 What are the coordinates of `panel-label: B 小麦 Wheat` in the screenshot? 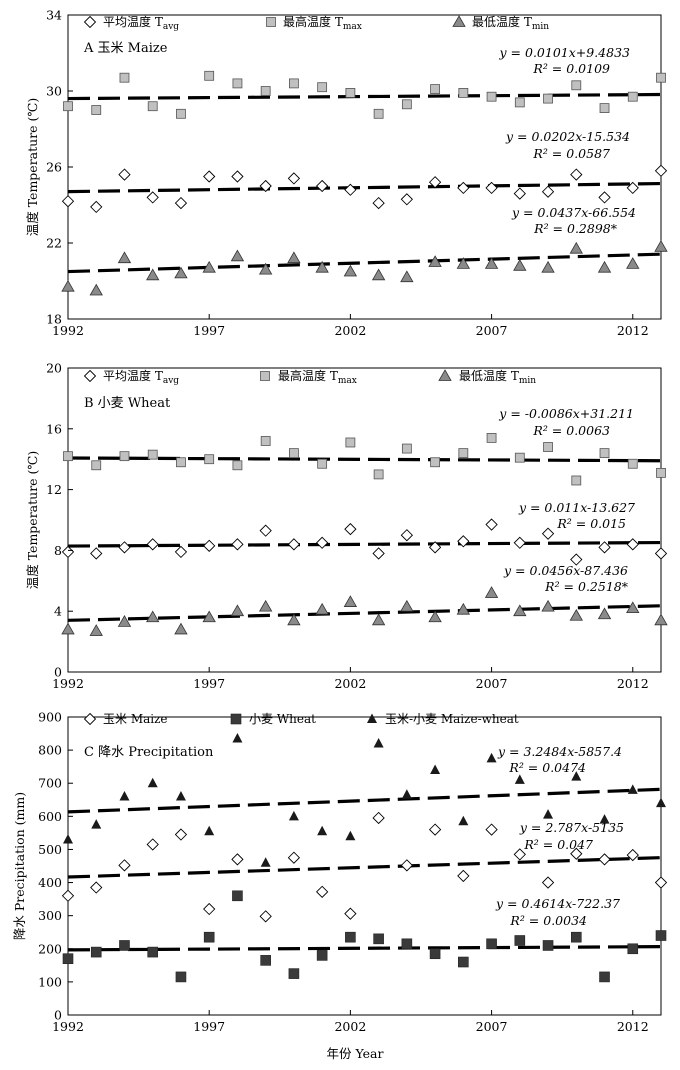 It's located at (127, 403).